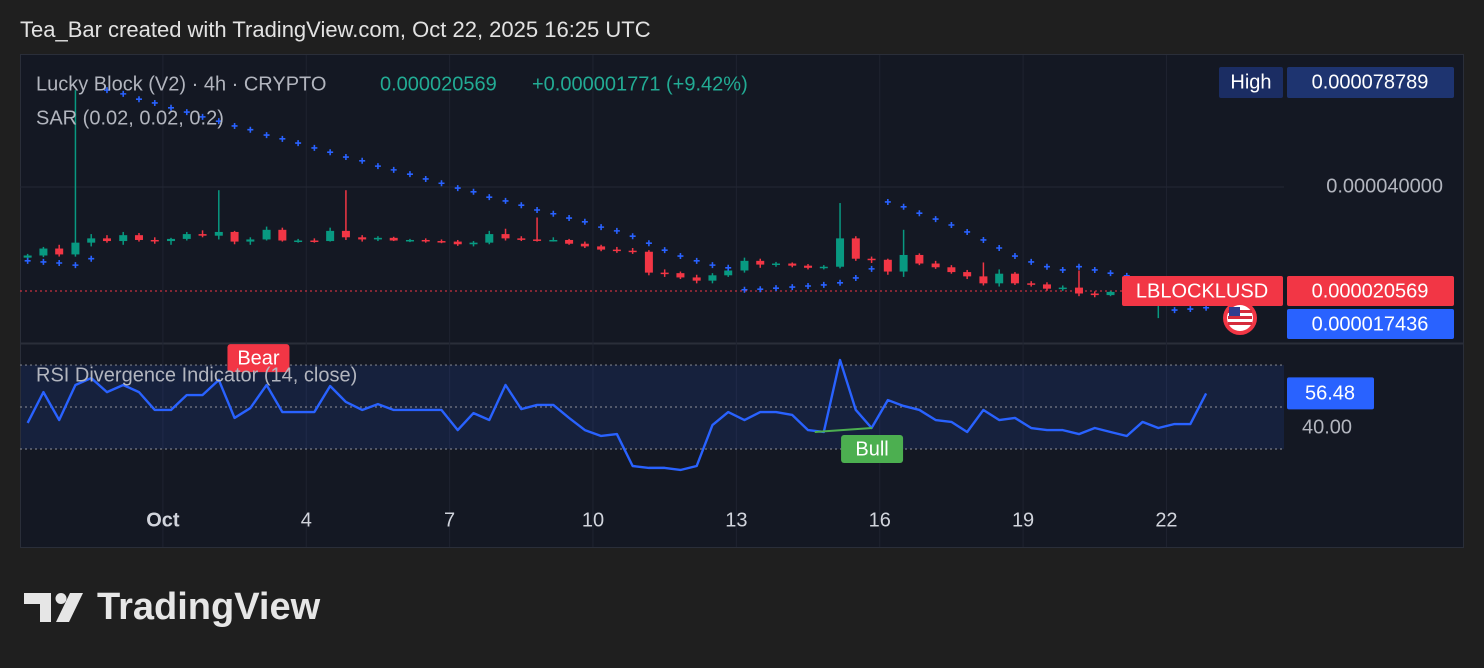 The height and width of the screenshot is (668, 1484). Describe the element at coordinates (736, 520) in the screenshot. I see `x-tick-label: 13` at that location.